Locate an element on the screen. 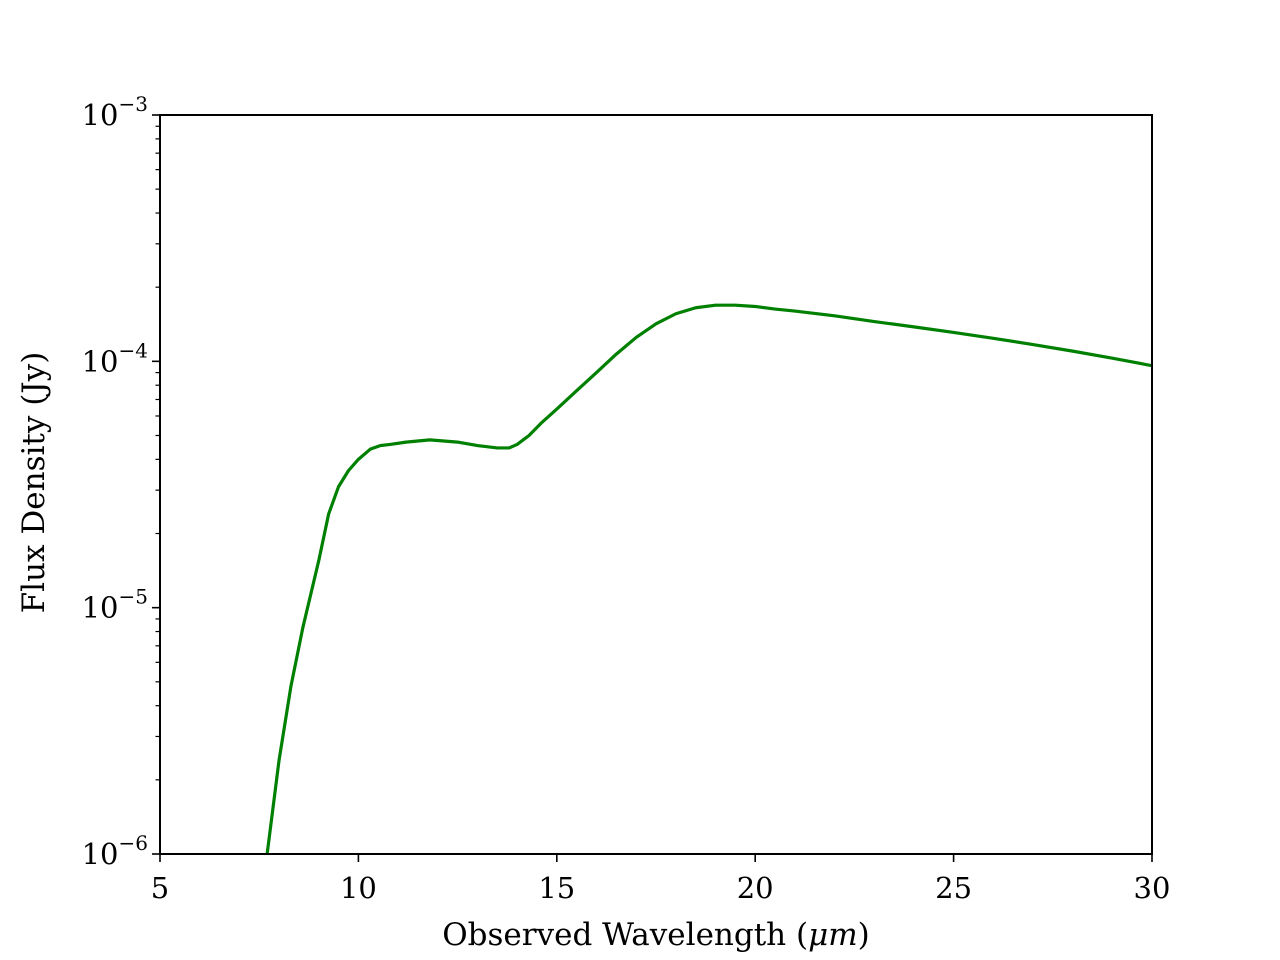 The image size is (1280, 960). x-tick-label: 5 is located at coordinates (160, 888).